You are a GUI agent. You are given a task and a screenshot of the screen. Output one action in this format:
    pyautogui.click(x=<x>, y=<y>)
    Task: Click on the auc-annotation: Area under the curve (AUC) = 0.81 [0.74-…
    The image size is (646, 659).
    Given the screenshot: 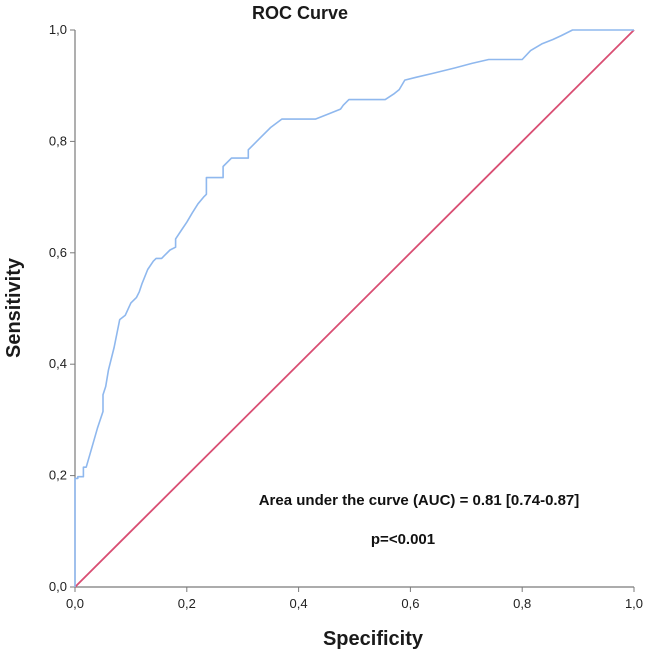 What is the action you would take?
    pyautogui.click(x=419, y=500)
    